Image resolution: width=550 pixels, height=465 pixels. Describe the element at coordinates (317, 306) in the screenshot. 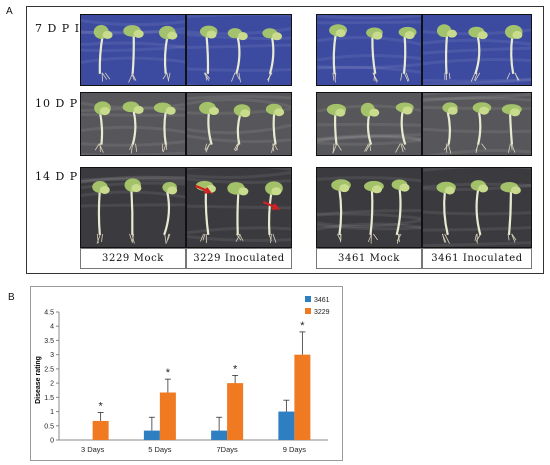

I see `chart-legend: 3461 3229` at that location.